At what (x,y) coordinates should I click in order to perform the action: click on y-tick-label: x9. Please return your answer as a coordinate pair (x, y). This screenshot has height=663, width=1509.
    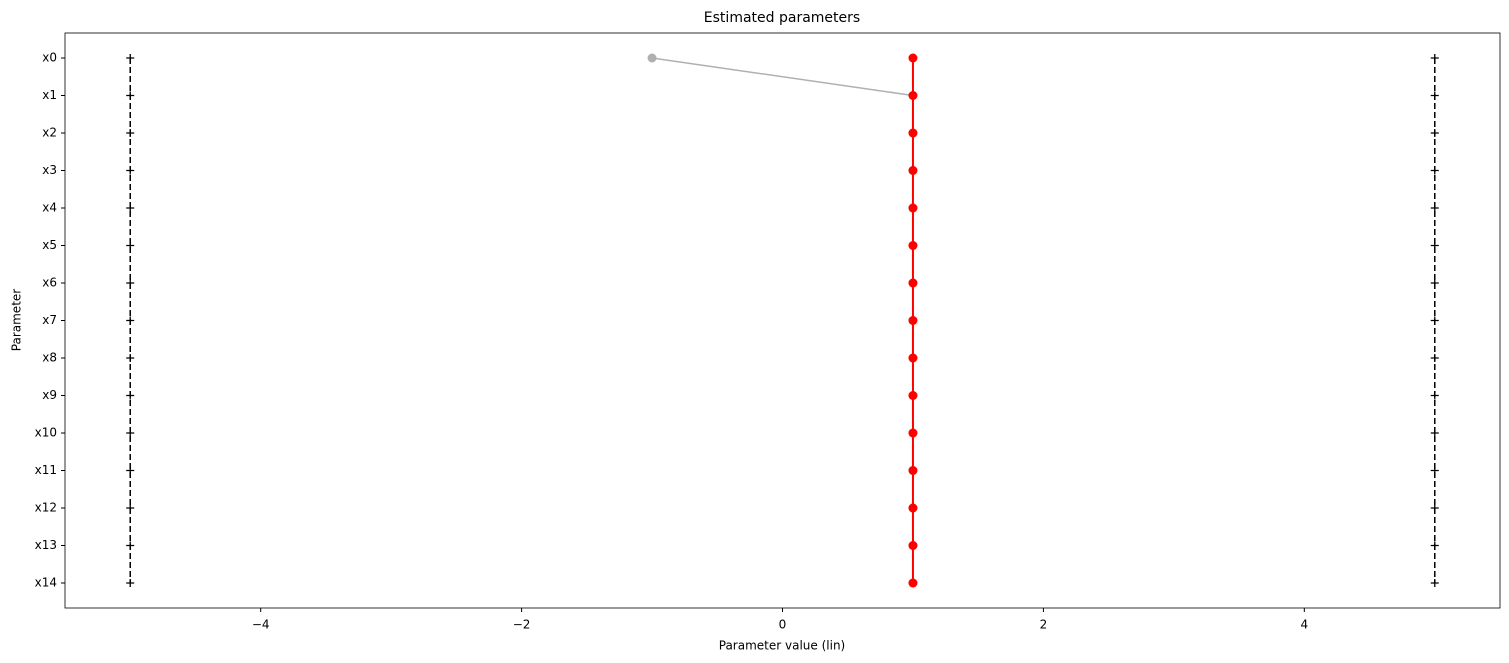
    Looking at the image, I should click on (49, 395).